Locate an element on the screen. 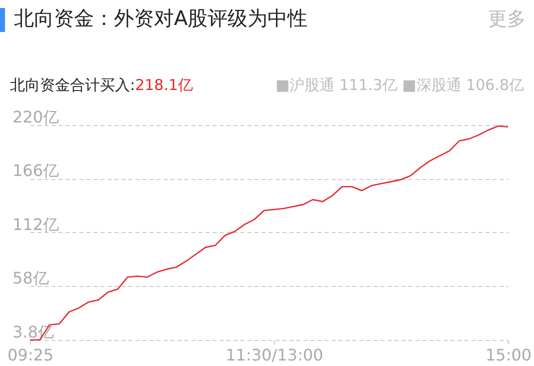 This screenshot has width=534, height=366. text: ■深股通 106.8亿 is located at coordinates (463, 85).